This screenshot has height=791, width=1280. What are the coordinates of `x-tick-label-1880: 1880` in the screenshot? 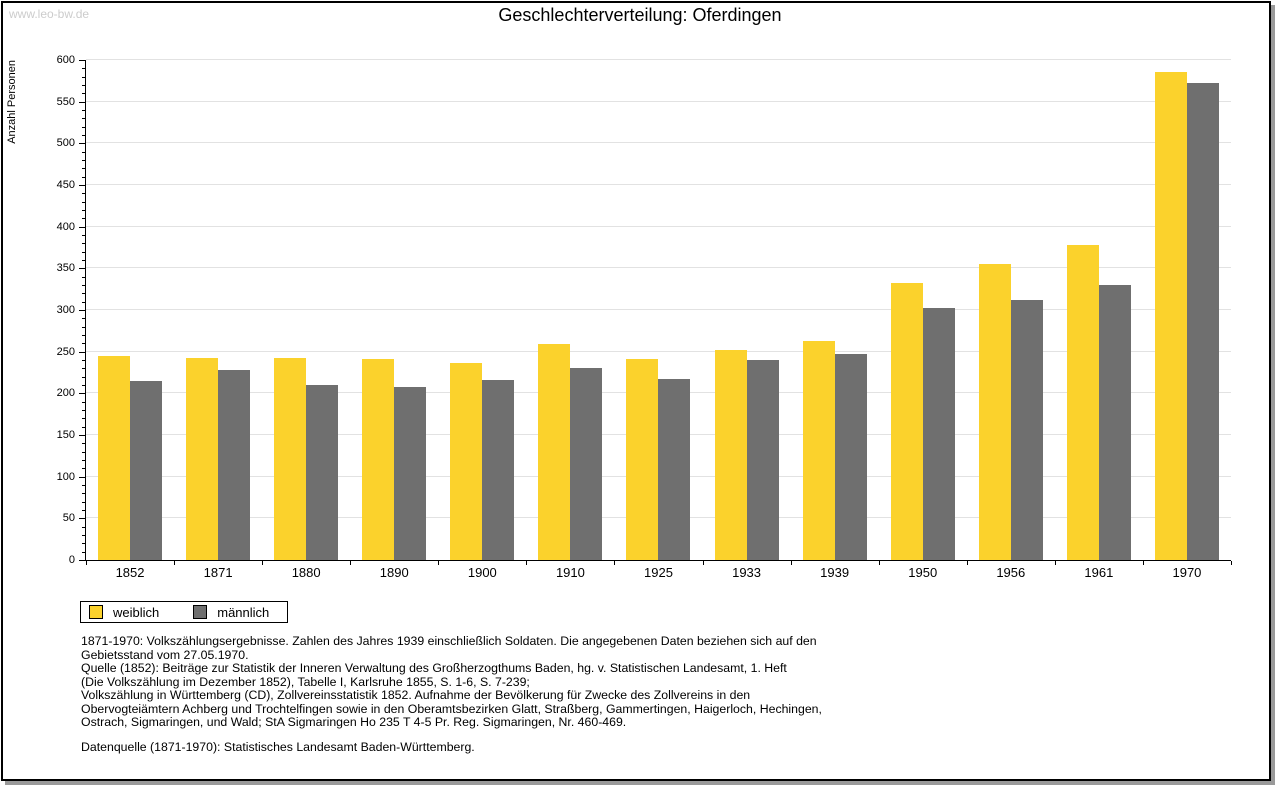 It's located at (306, 572).